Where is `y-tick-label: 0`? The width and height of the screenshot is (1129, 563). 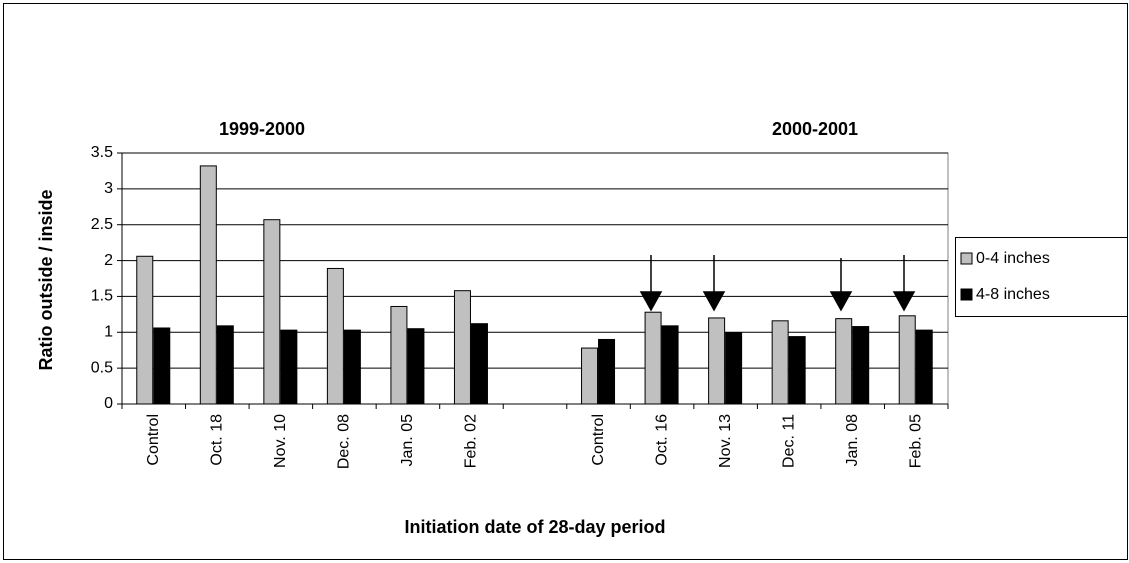 y-tick-label: 0 is located at coordinates (108, 403).